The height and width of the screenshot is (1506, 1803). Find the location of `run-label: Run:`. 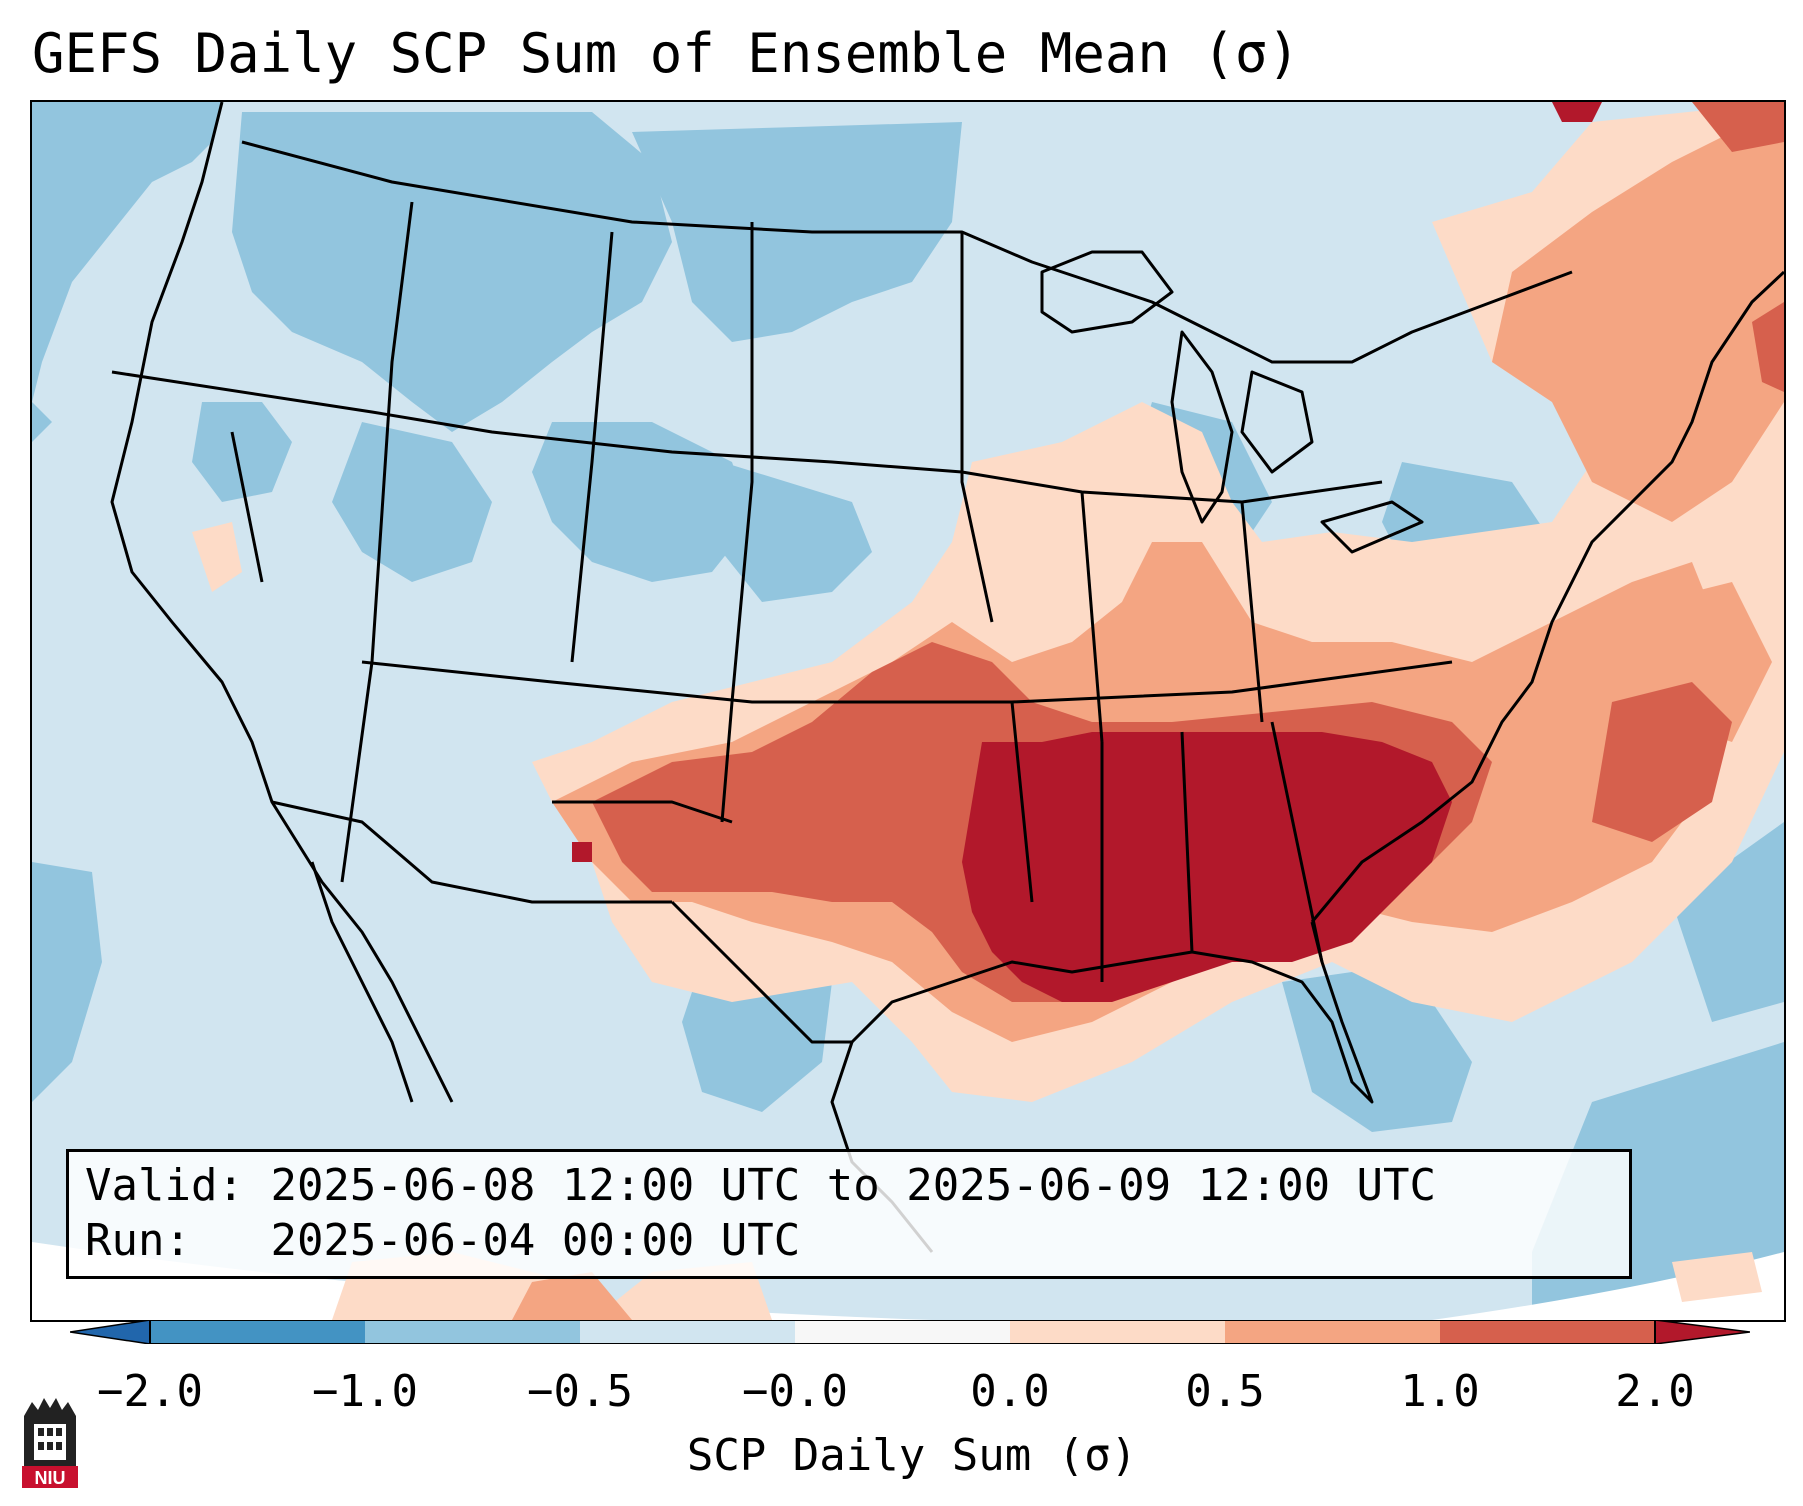

run-label: Run: is located at coordinates (138, 1240).